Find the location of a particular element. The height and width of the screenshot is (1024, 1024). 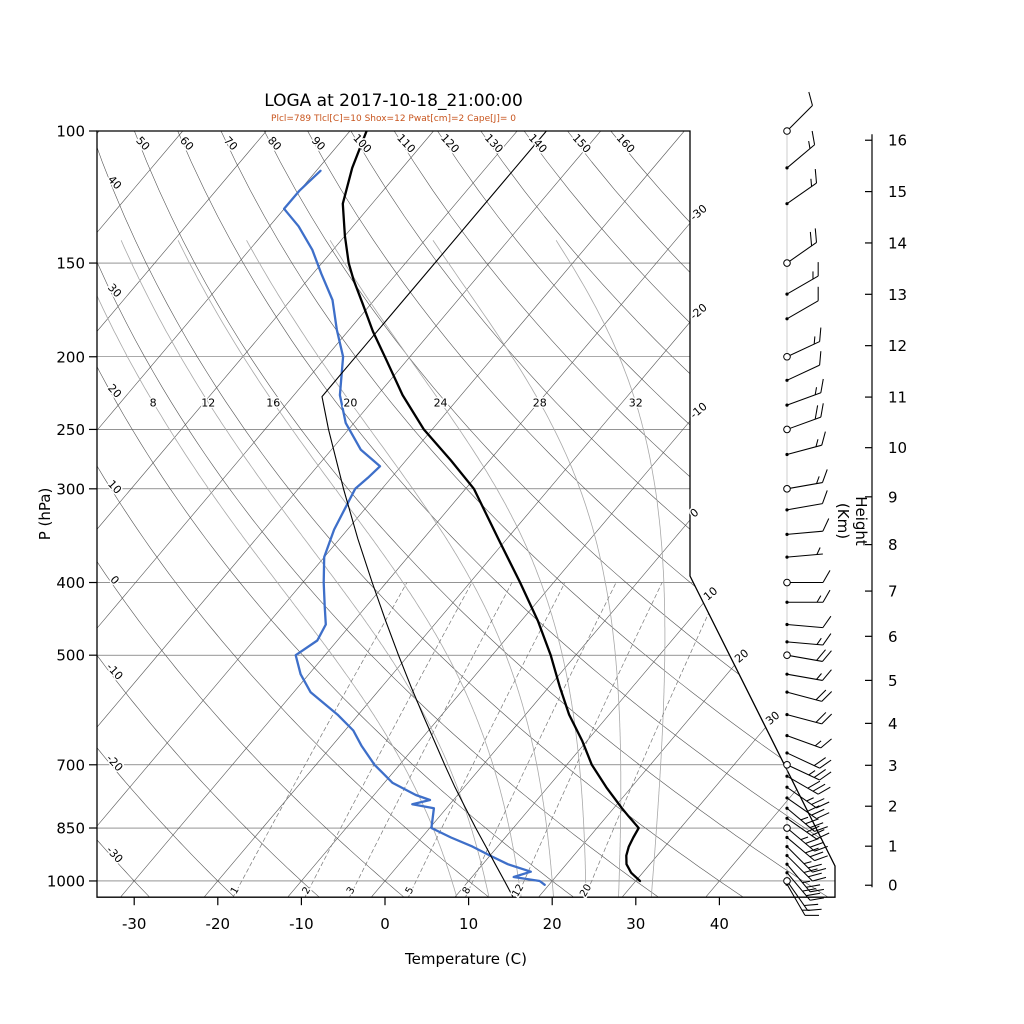

dry-adiabat-top-label: 90 is located at coordinates (318, 143).